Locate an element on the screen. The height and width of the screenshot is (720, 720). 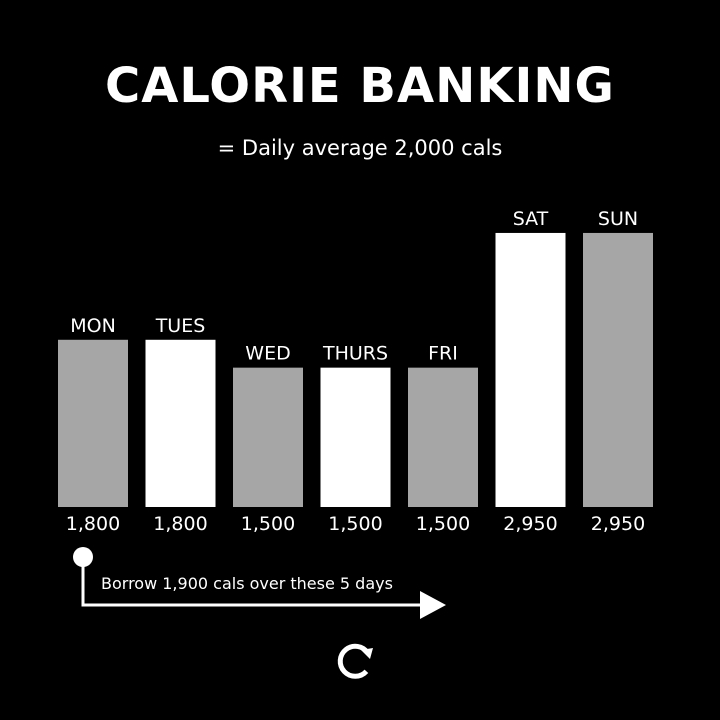
value-label-wed: 1,500 is located at coordinates (268, 524).